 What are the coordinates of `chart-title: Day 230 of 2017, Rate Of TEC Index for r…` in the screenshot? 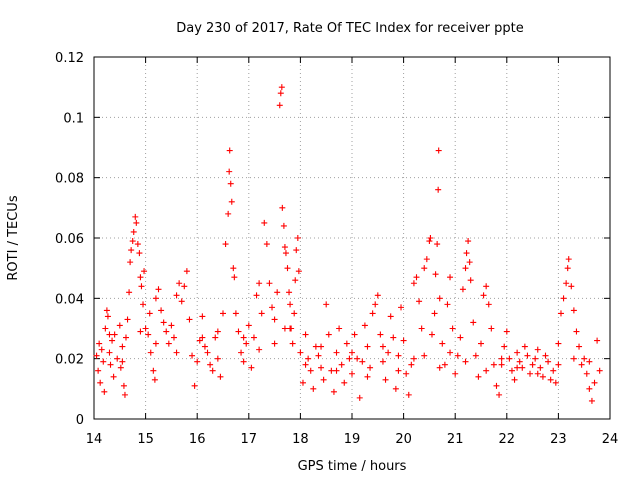 It's located at (350, 28).